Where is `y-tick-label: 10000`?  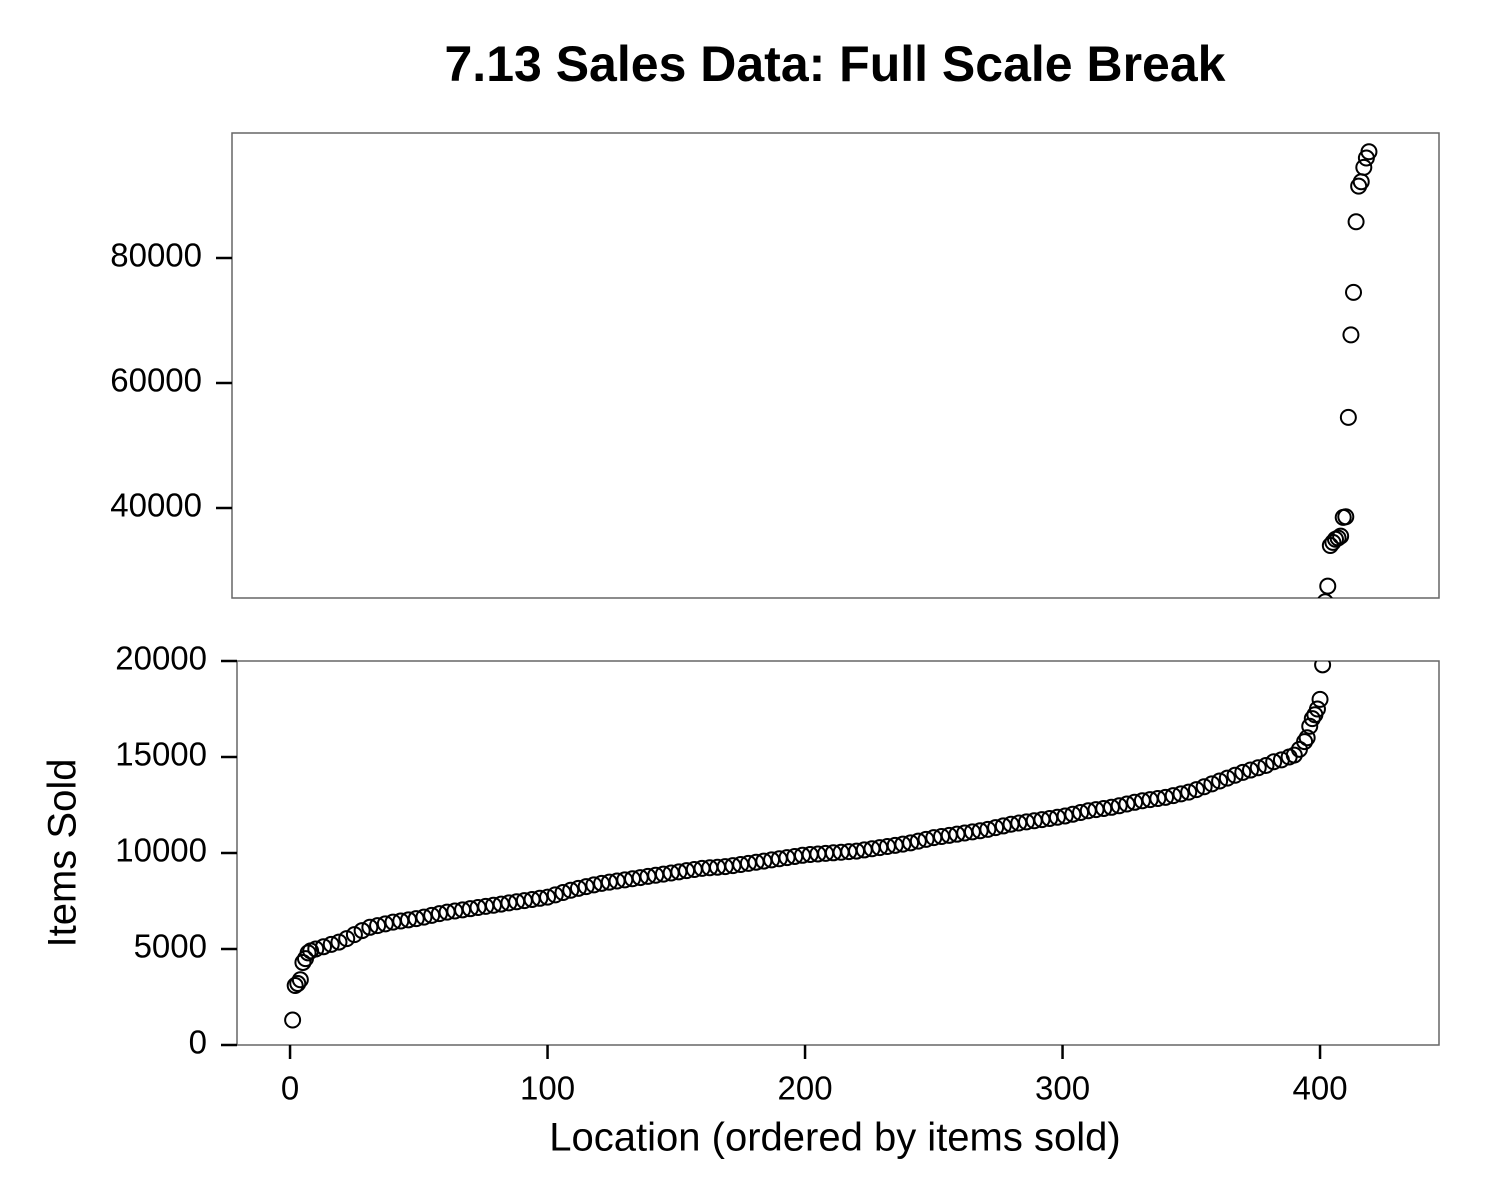
y-tick-label: 10000 is located at coordinates (161, 850).